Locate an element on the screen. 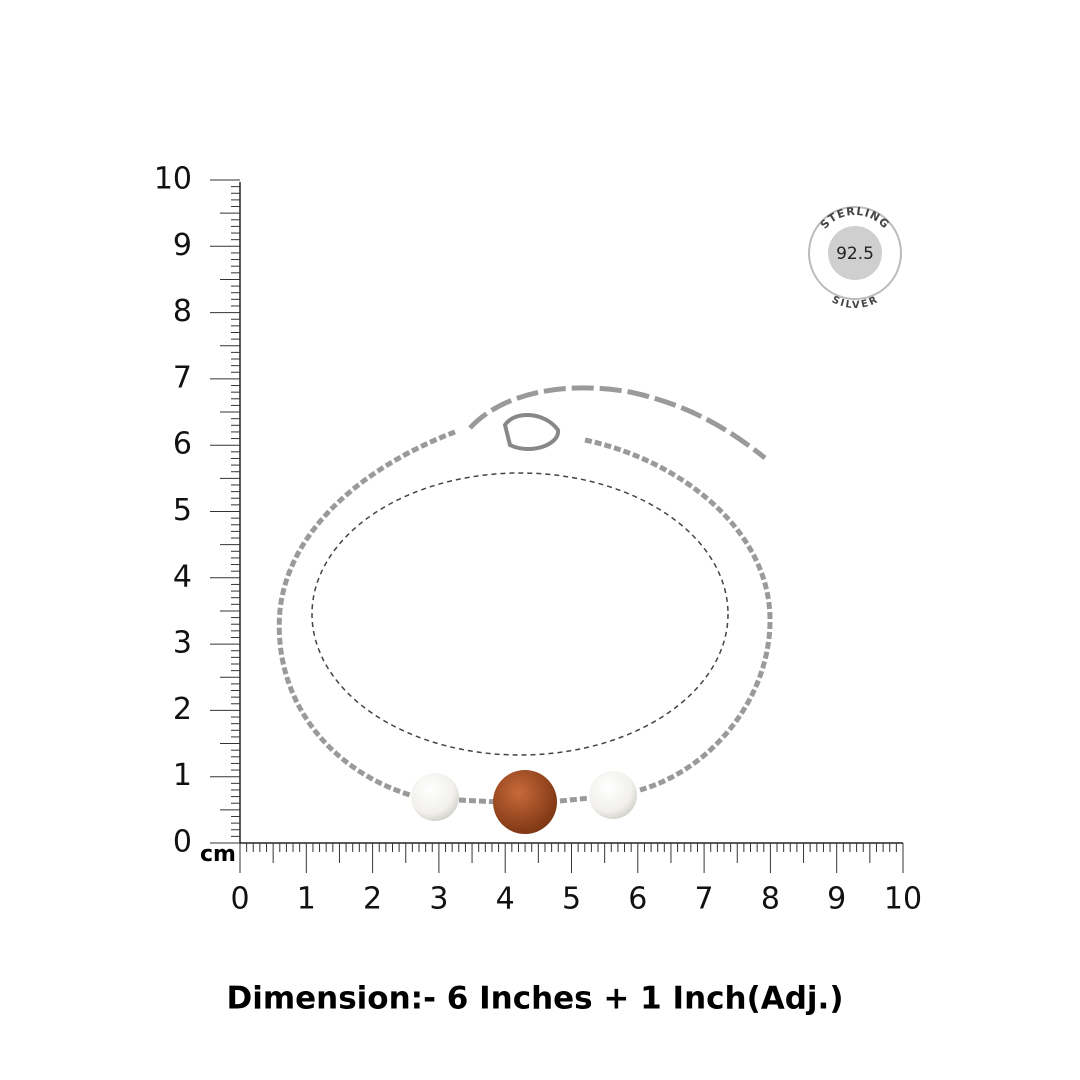 The width and height of the screenshot is (1080, 1080). x-label: 7 is located at coordinates (704, 899).